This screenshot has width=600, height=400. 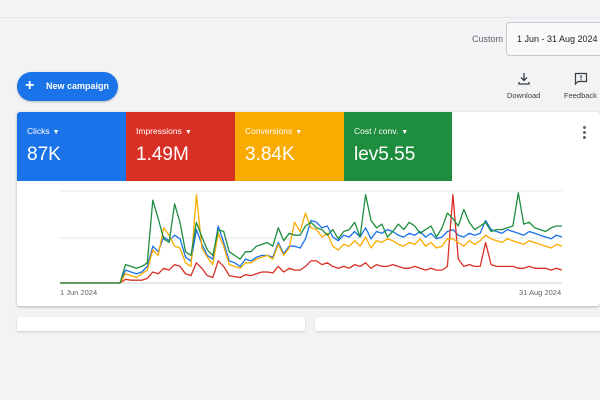 What do you see at coordinates (44, 154) in the screenshot?
I see `metric-value: 87K` at bounding box center [44, 154].